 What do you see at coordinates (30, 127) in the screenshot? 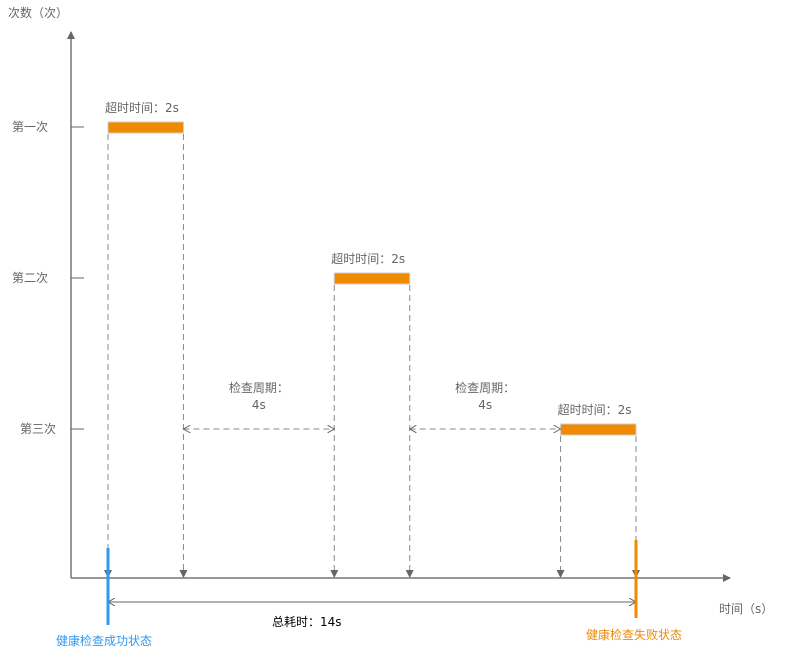
I see `y-tick-label: 第一次` at bounding box center [30, 127].